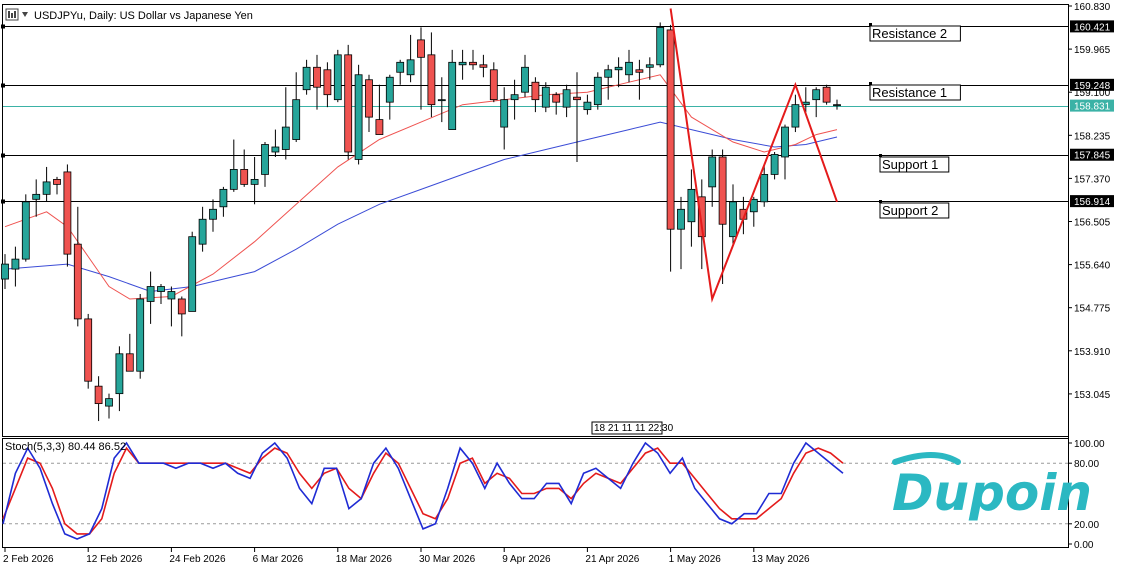 The image size is (1122, 567). I want to click on logo-swoosh, so click(926, 458).